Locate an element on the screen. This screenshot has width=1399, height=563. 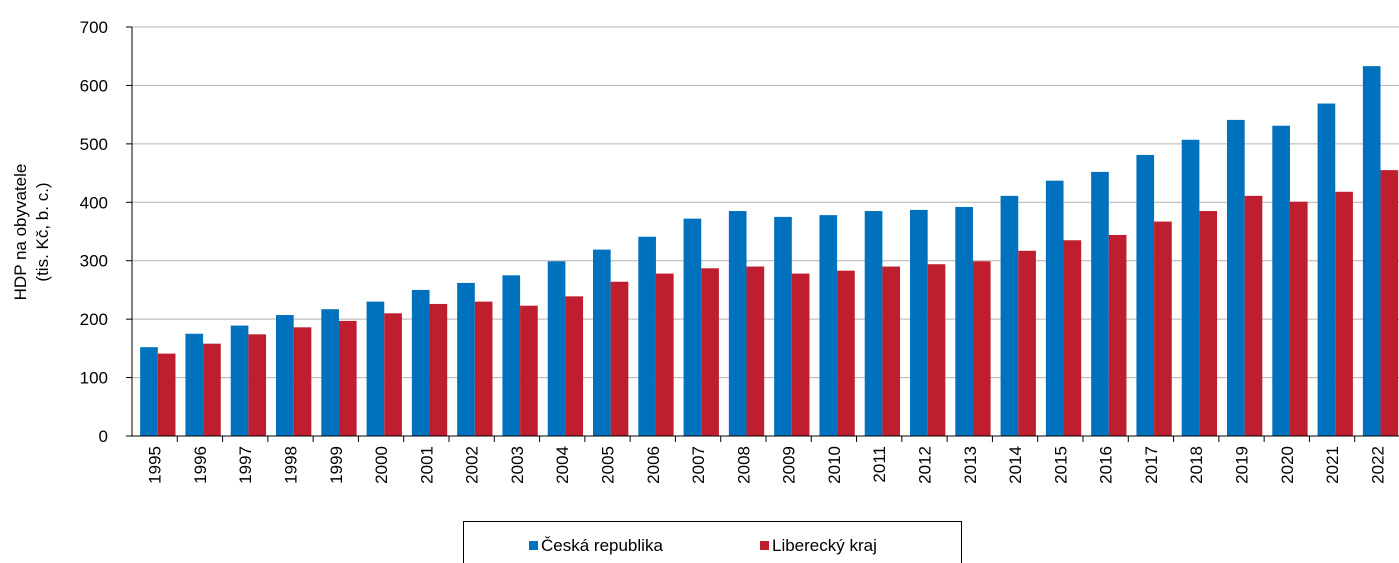
x-tick-label: 2006 is located at coordinates (653, 465).